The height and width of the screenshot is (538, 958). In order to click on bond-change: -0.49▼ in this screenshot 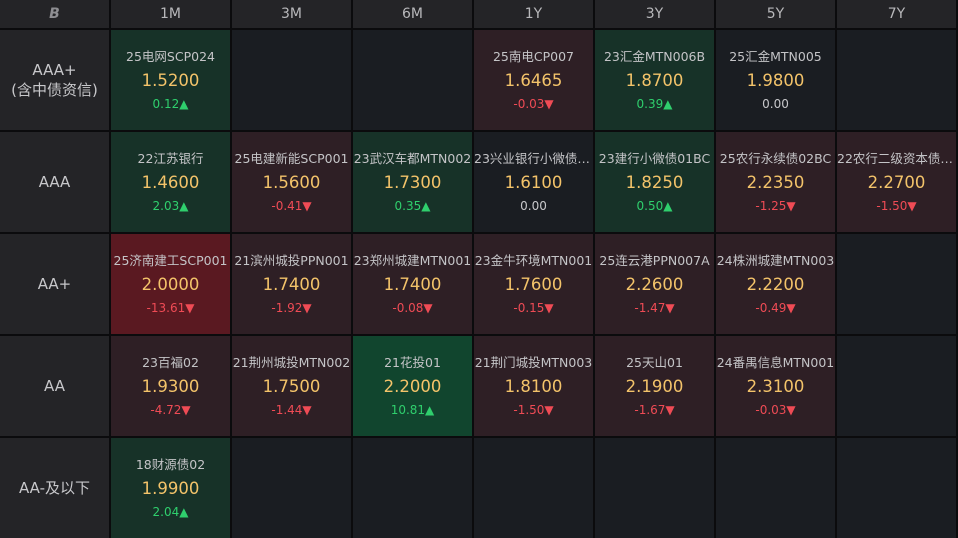, I will do `click(775, 308)`.